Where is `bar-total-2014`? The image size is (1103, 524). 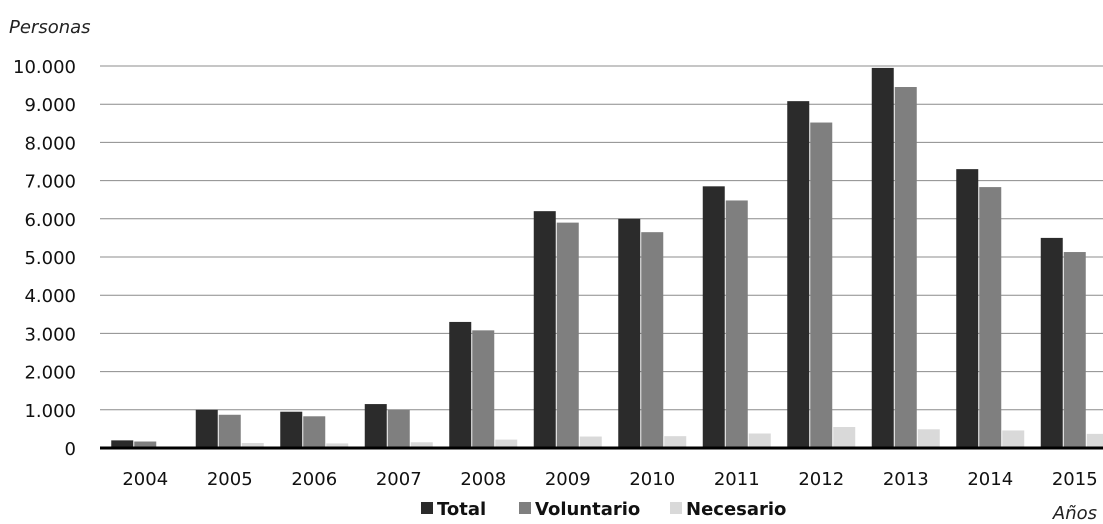 bar-total-2014 is located at coordinates (967, 308).